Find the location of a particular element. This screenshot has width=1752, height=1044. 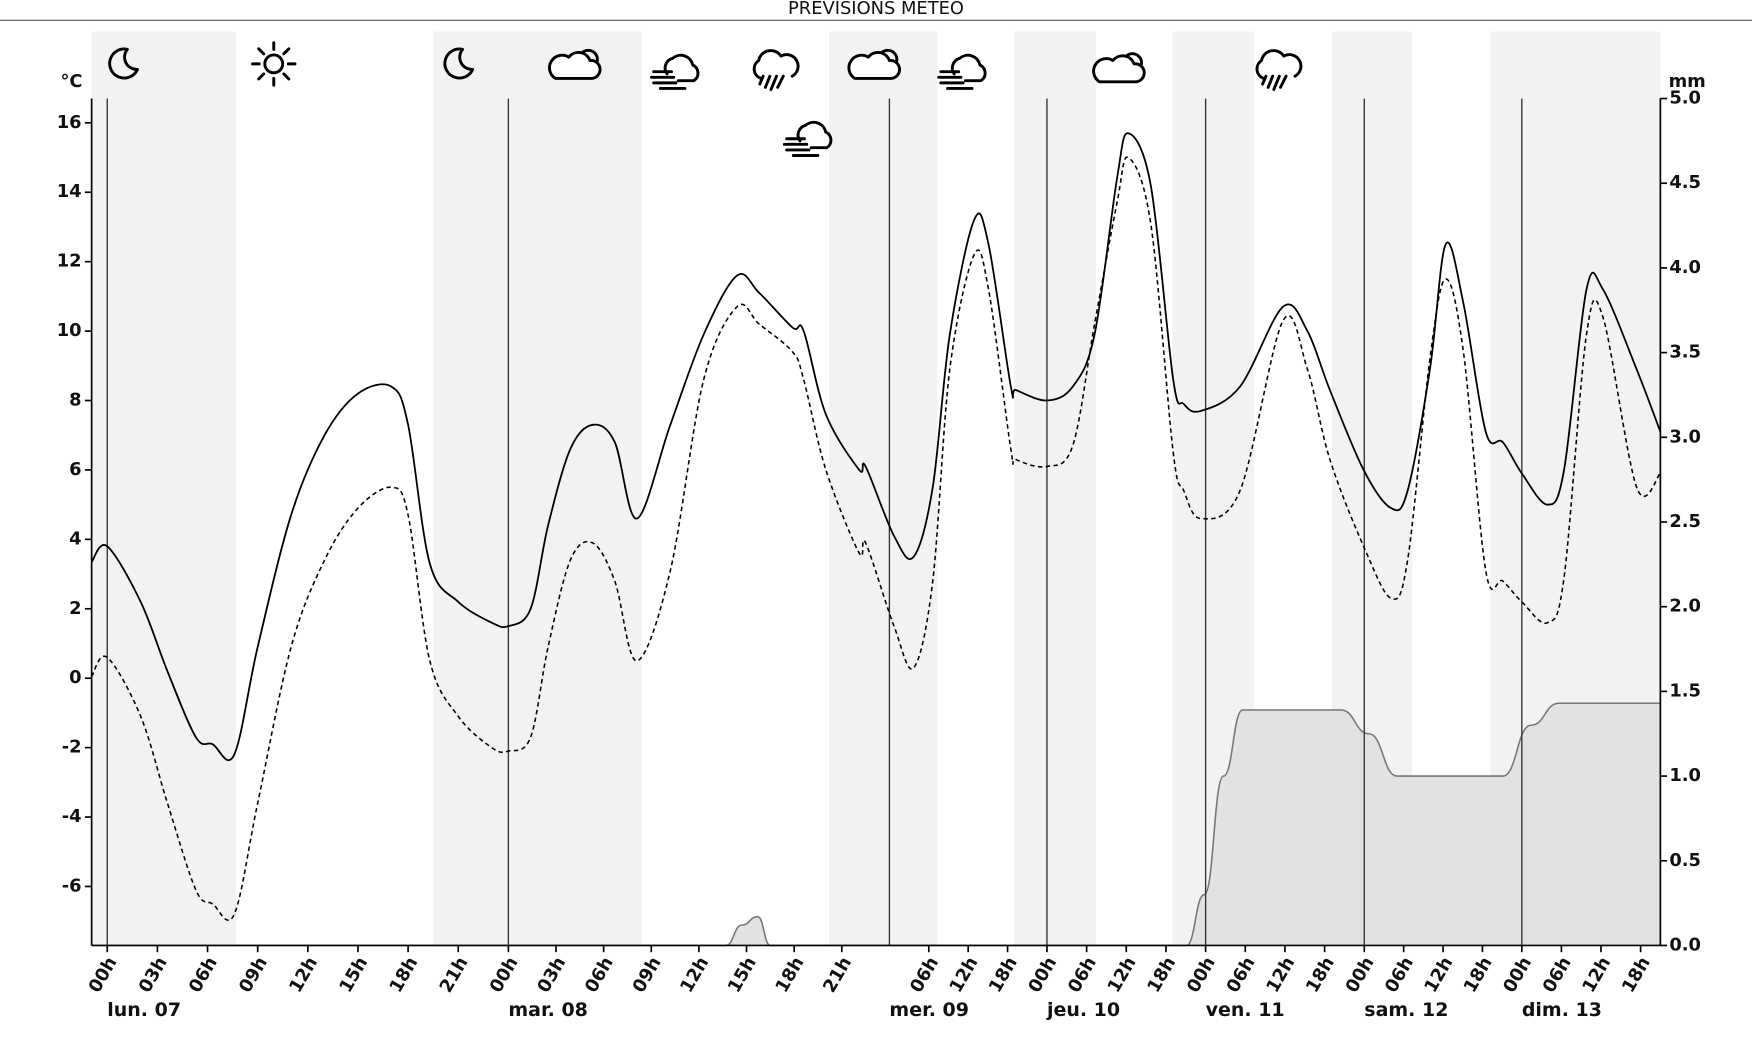

y2-tick-label: 0.5 is located at coordinates (1685, 860).